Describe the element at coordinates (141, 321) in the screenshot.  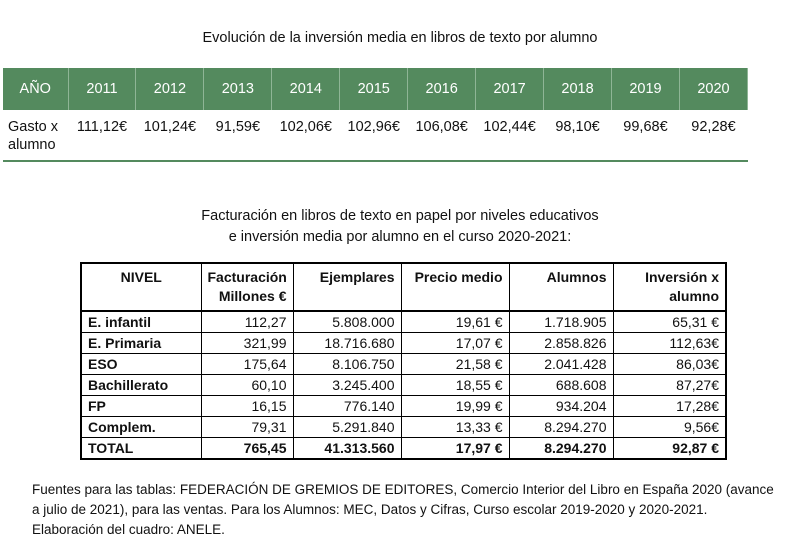
I see `data-cell: E. infantil` at that location.